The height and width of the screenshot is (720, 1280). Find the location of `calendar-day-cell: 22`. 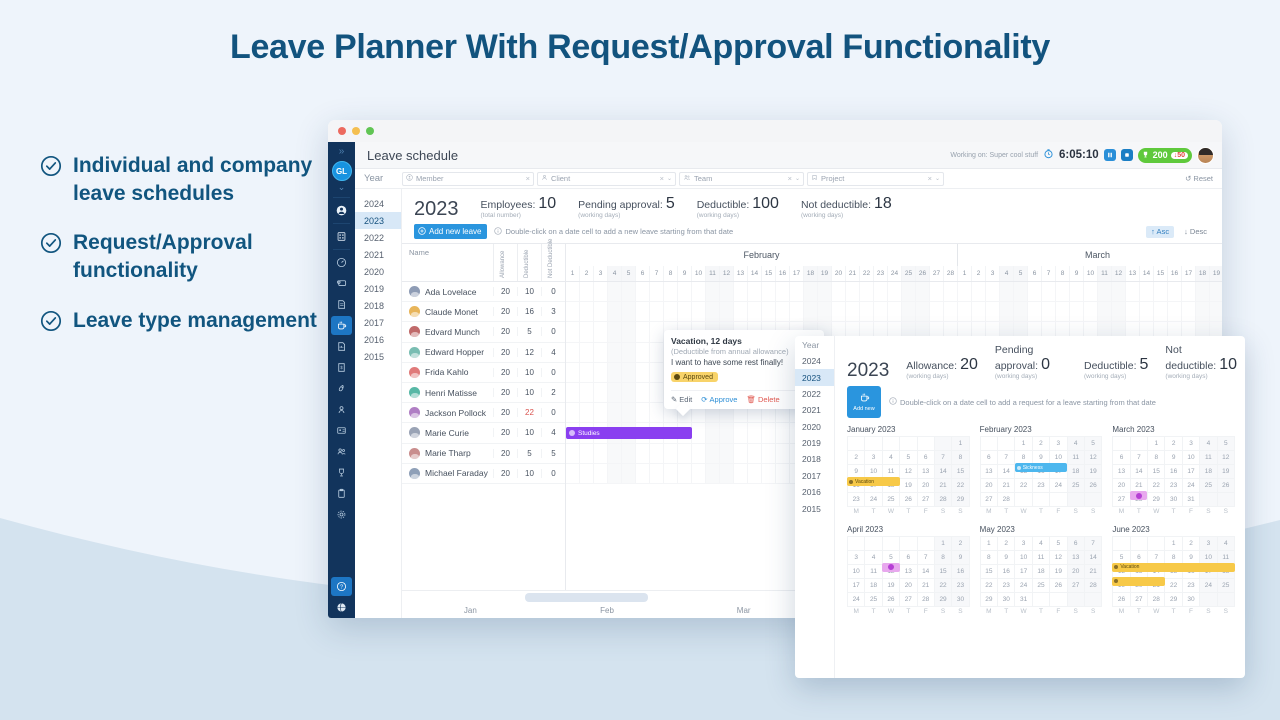

calendar-day-cell: 22 is located at coordinates (960, 485).